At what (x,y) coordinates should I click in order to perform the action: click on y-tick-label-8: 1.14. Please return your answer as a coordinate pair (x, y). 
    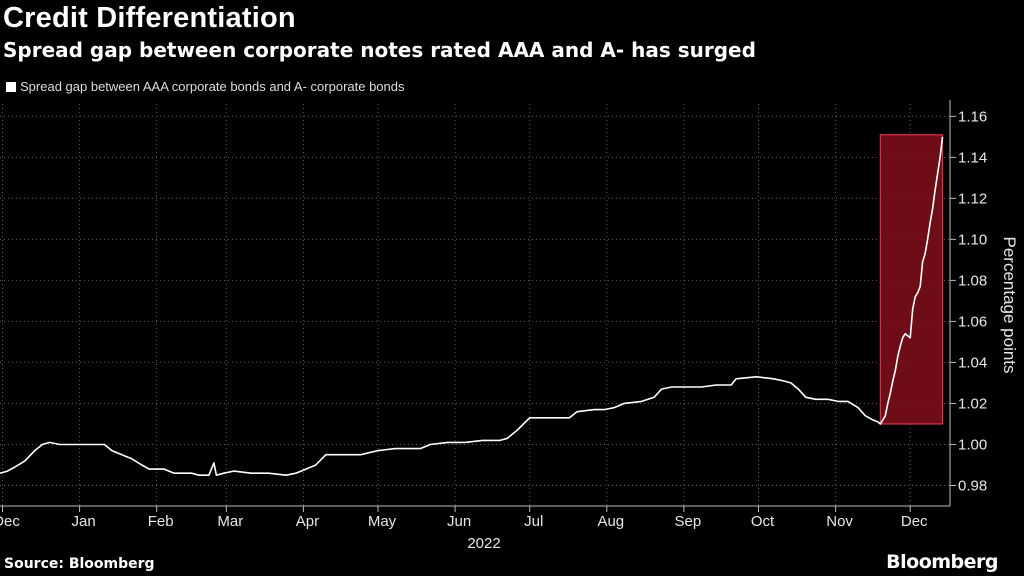
    Looking at the image, I should click on (972, 157).